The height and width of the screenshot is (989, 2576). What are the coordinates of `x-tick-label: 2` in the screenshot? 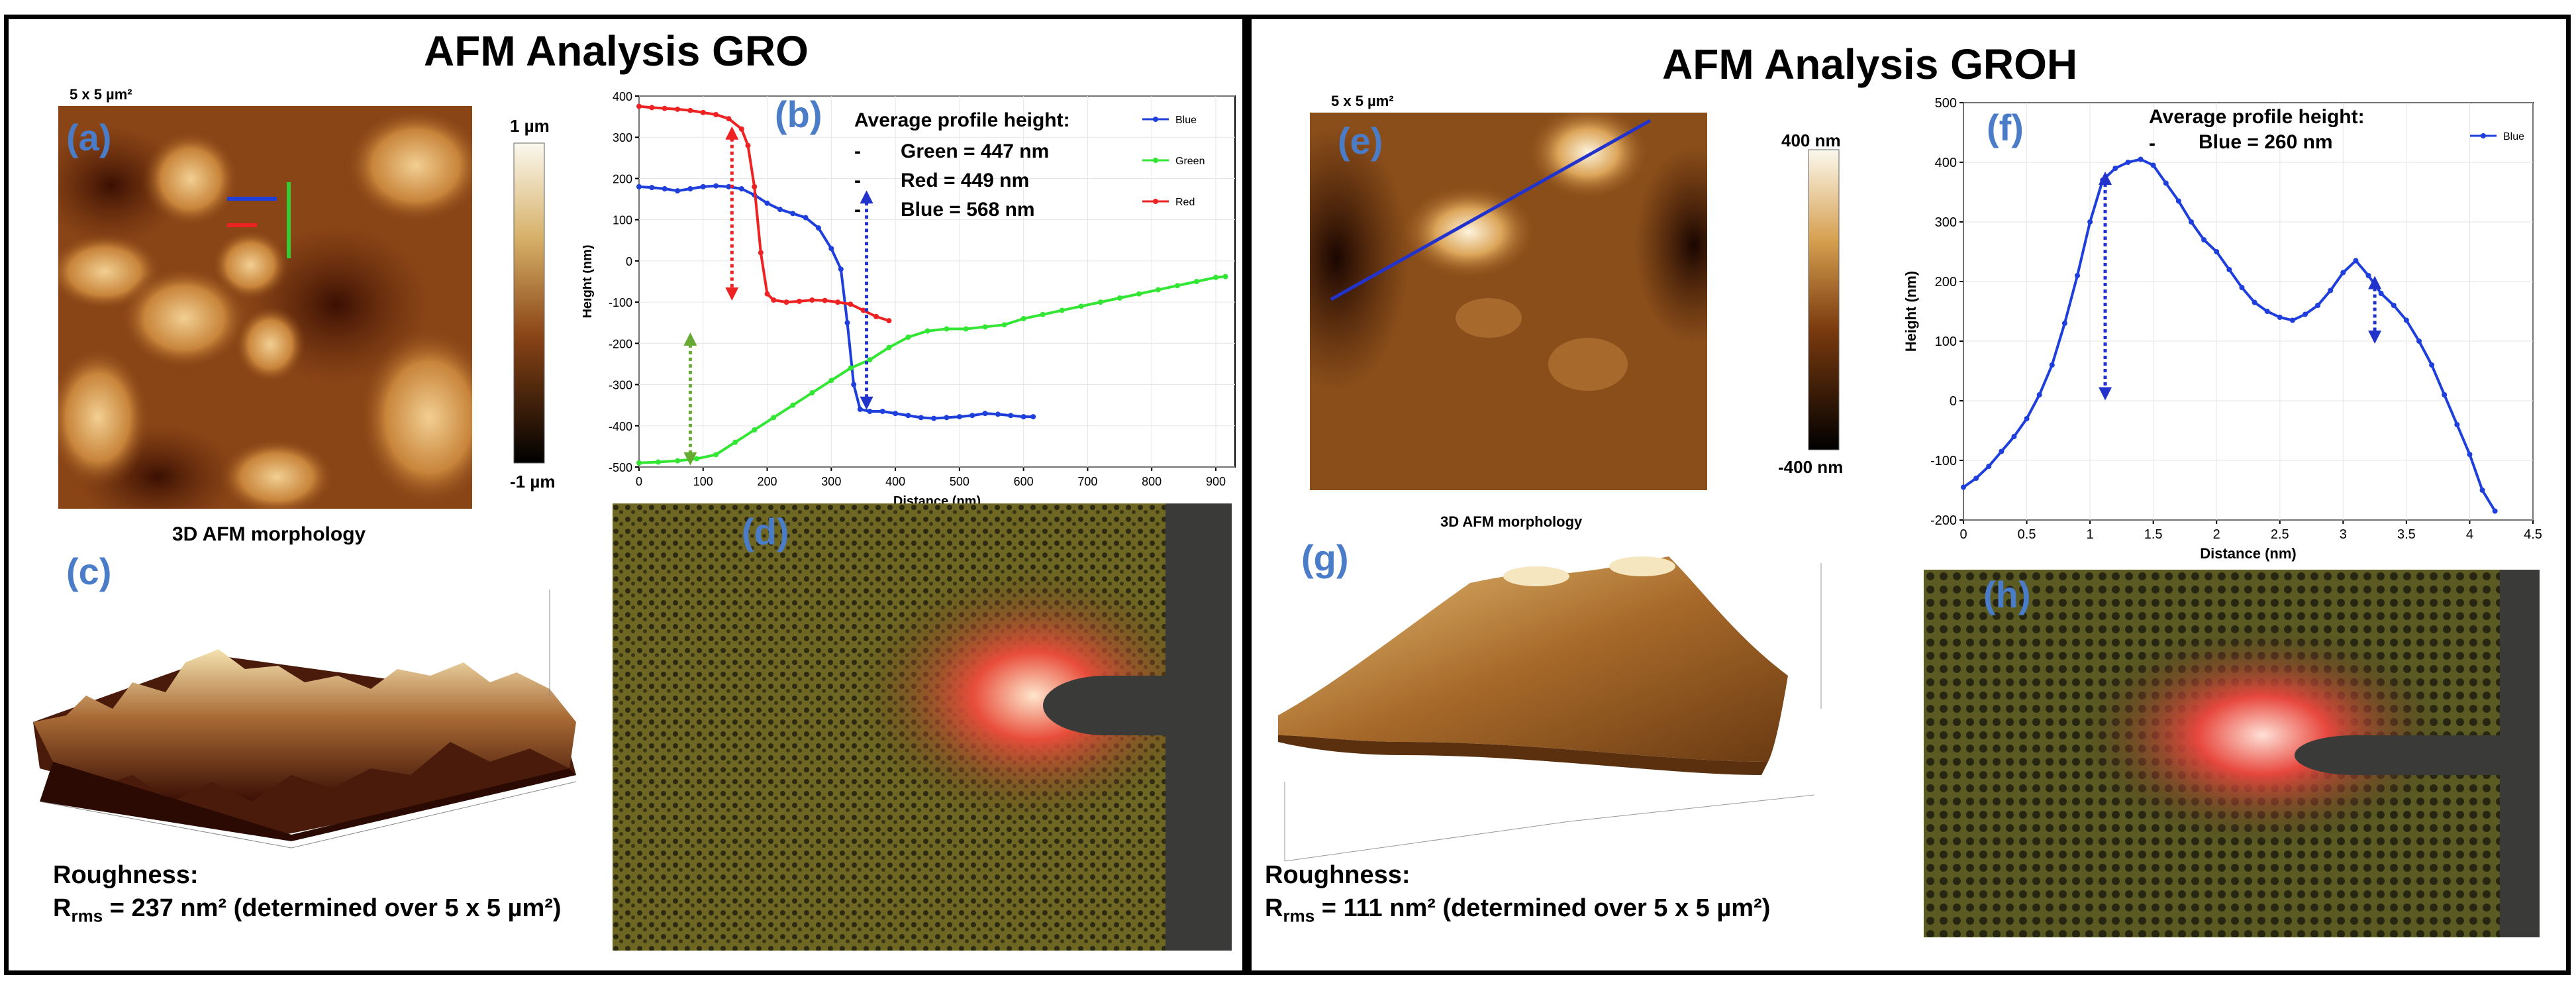 It's located at (2216, 534).